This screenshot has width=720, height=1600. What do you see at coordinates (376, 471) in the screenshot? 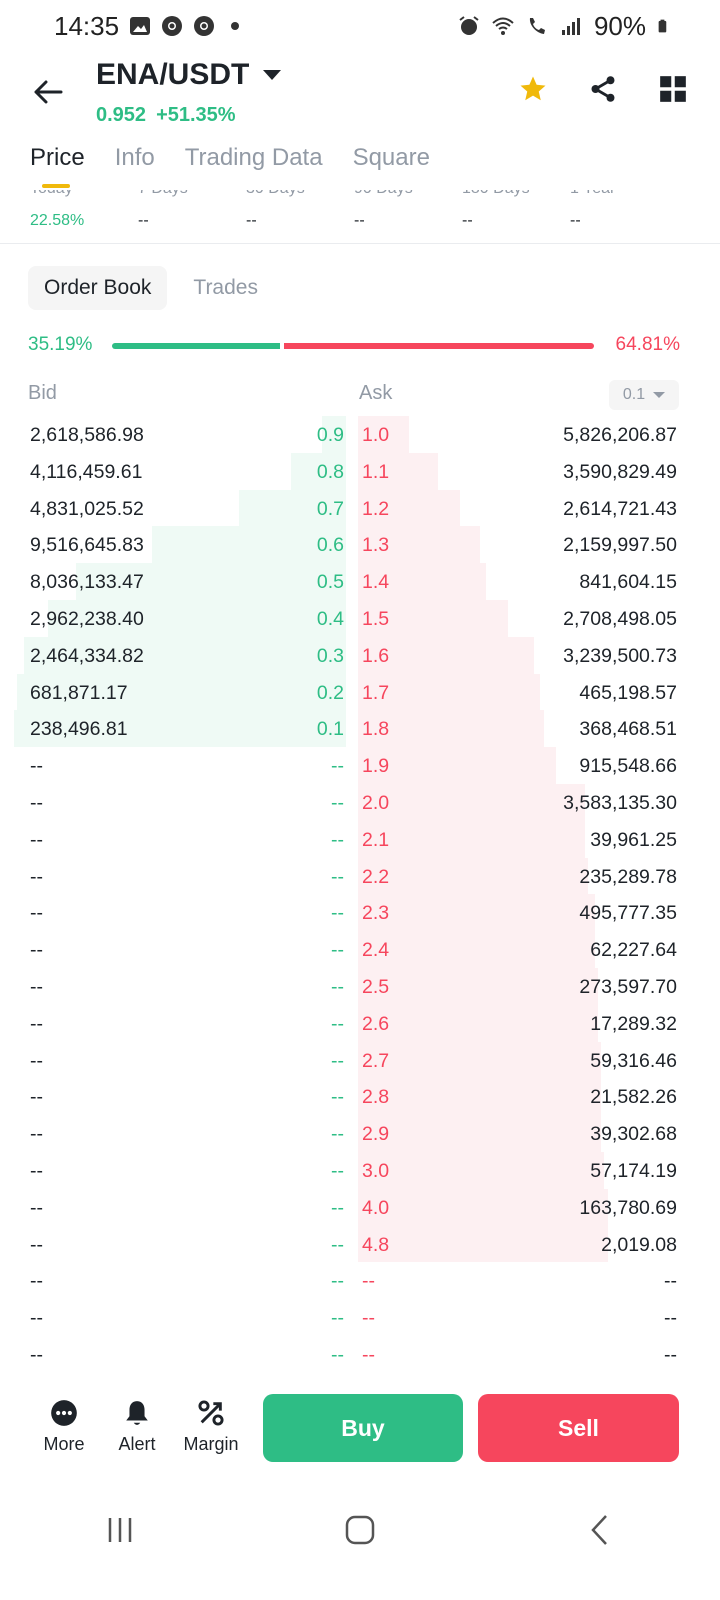
I see `ask-price: 1.1` at bounding box center [376, 471].